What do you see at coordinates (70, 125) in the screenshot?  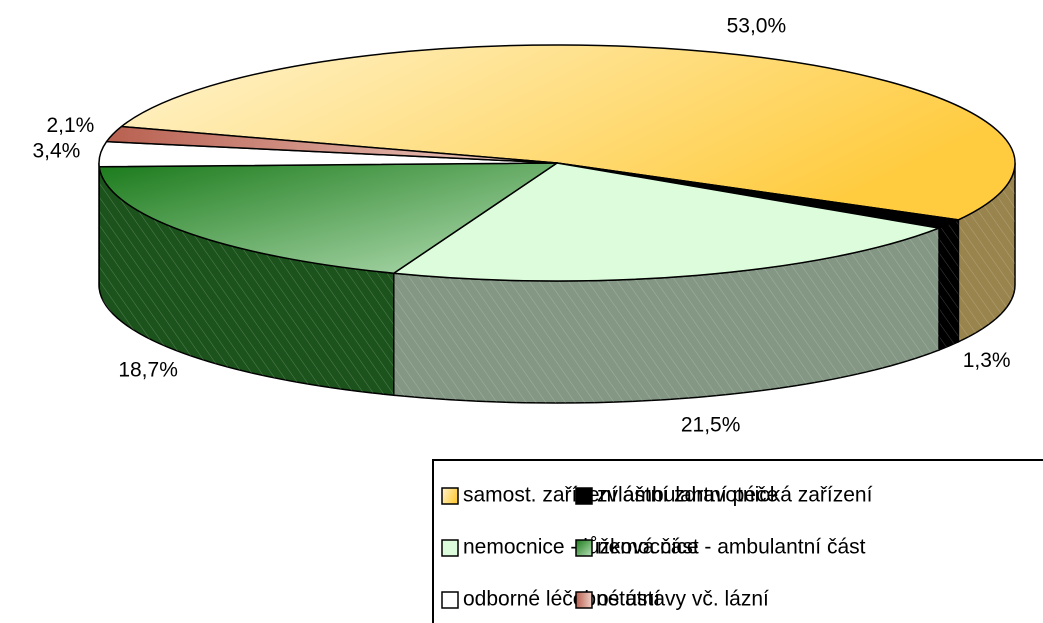 I see `data-label: 2,1%` at bounding box center [70, 125].